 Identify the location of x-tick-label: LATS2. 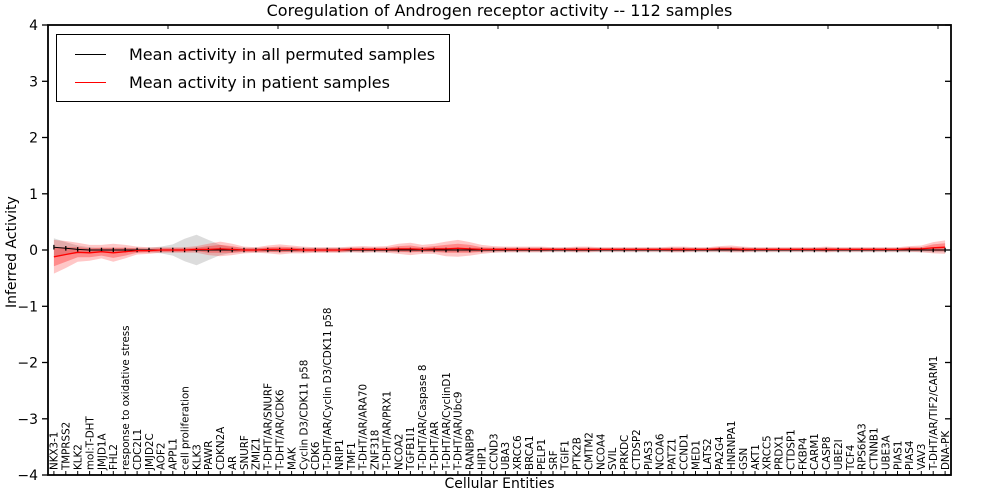
(708, 454).